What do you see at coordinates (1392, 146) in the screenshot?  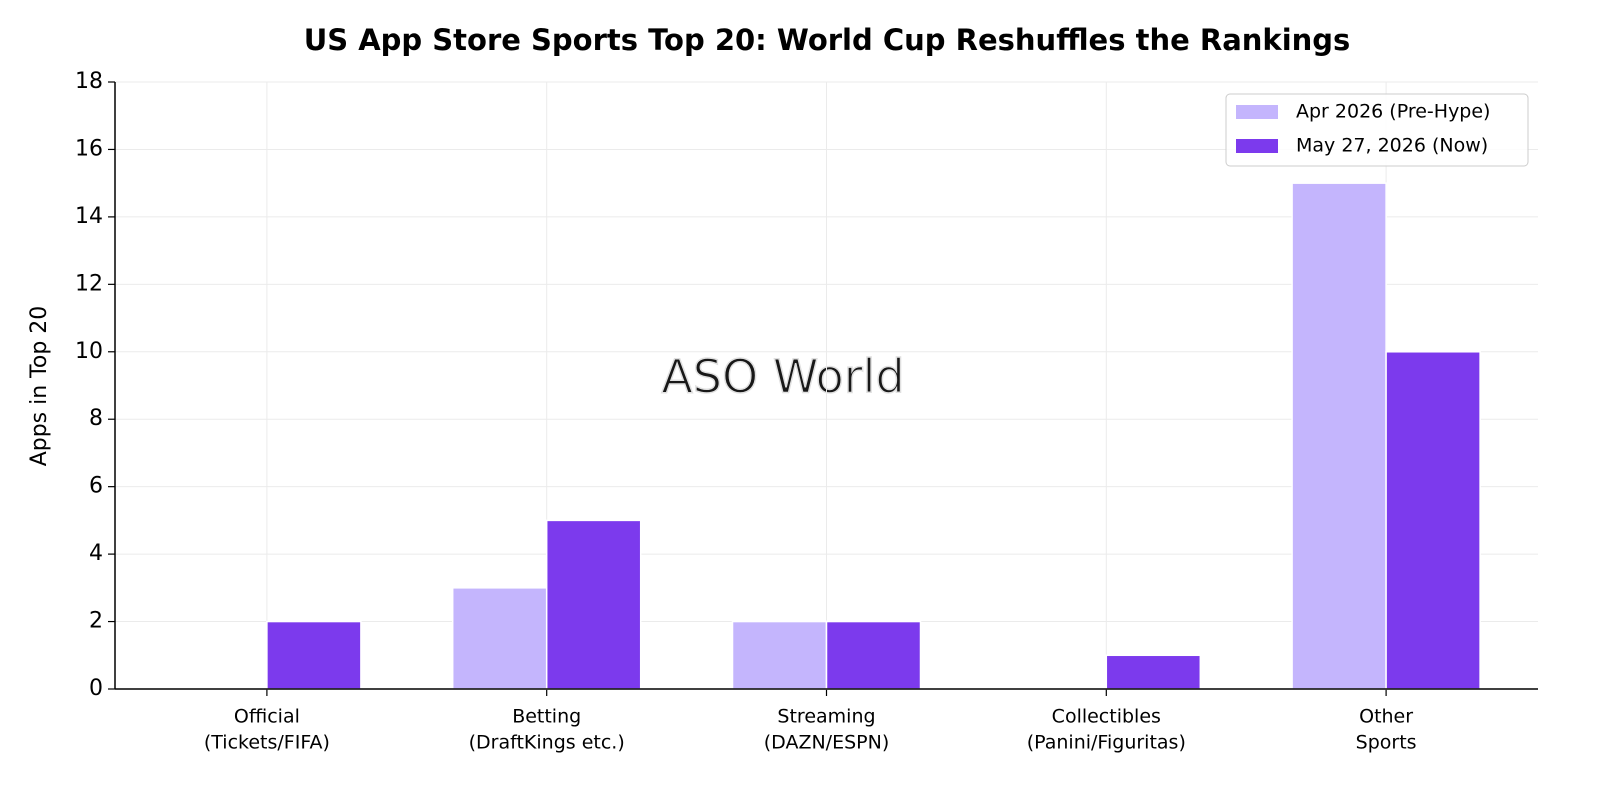 I see `legend-label: May 27, 2026 (Now)` at bounding box center [1392, 146].